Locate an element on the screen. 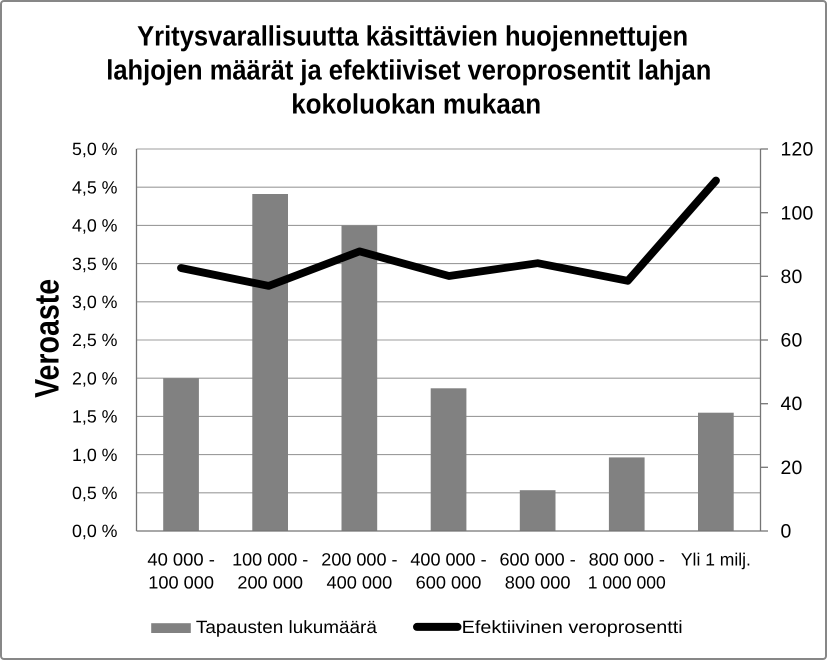 This screenshot has height=660, width=827. svg-text: 80 is located at coordinates (792, 277).